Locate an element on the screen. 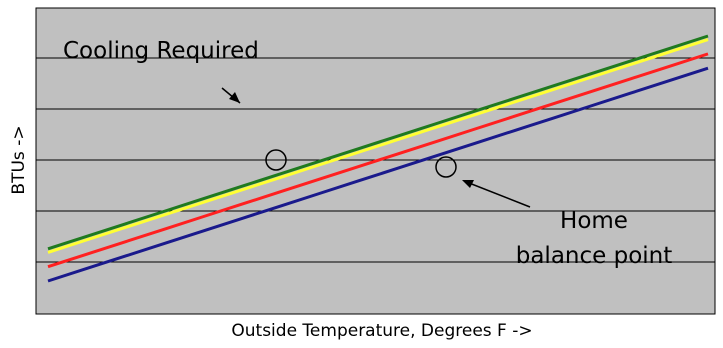  balance-point-label-line2: balance point is located at coordinates (594, 256).